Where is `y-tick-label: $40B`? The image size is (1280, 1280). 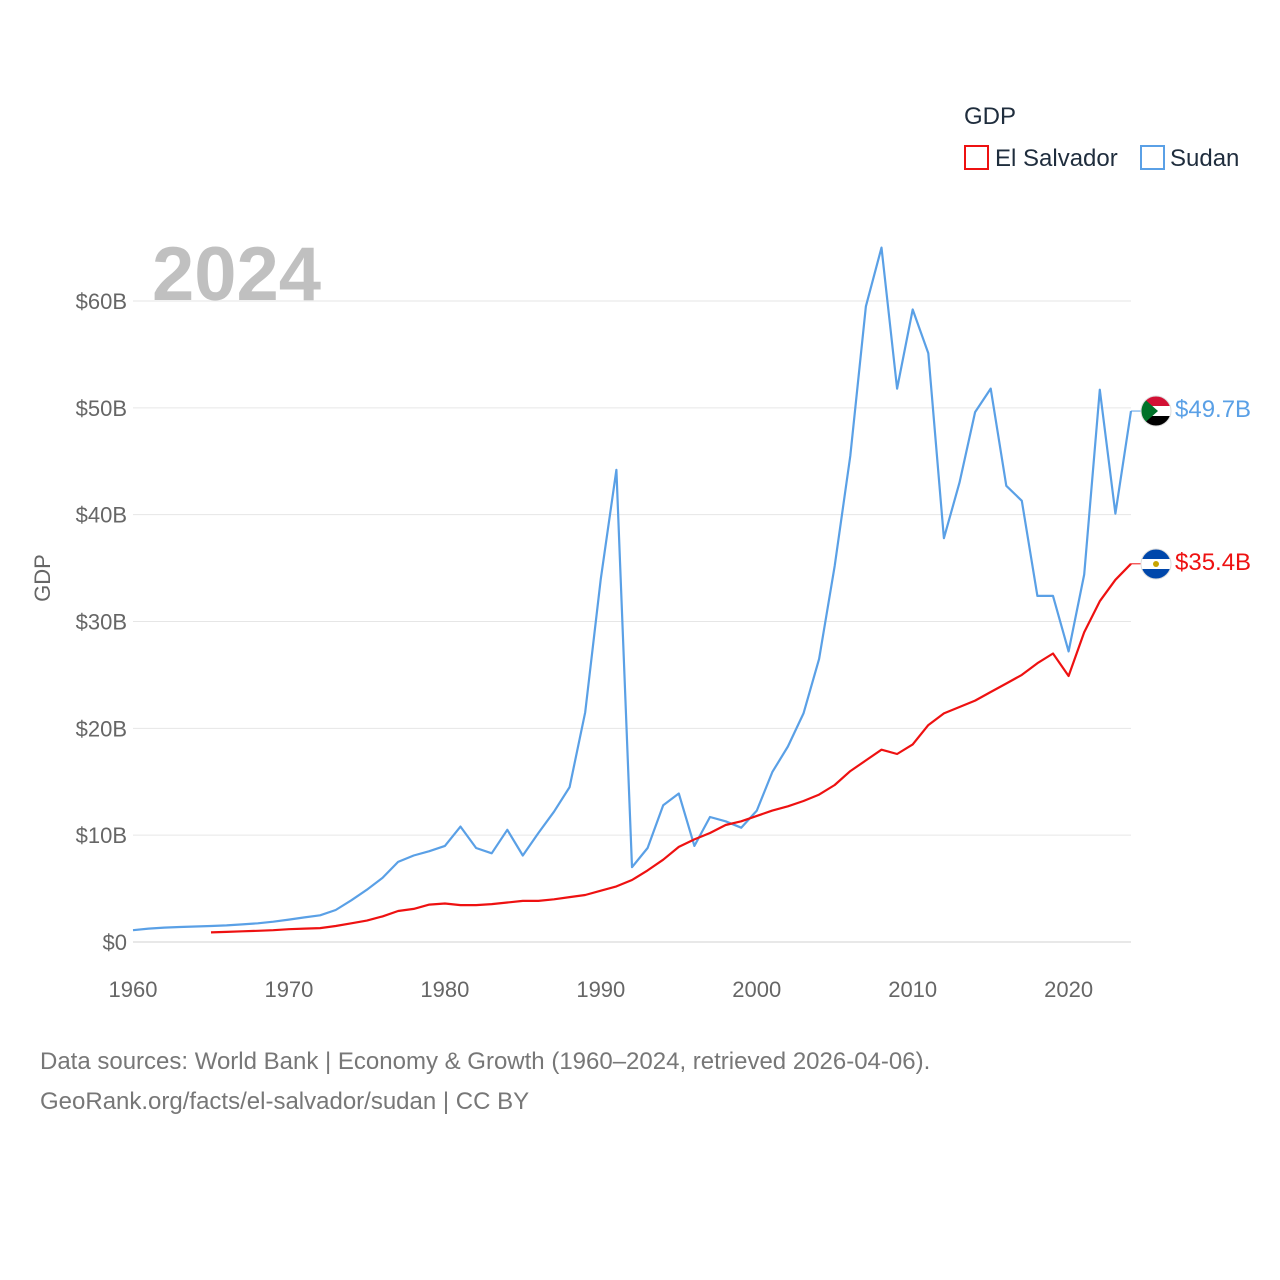
y-tick-label: $40B is located at coordinates (101, 515).